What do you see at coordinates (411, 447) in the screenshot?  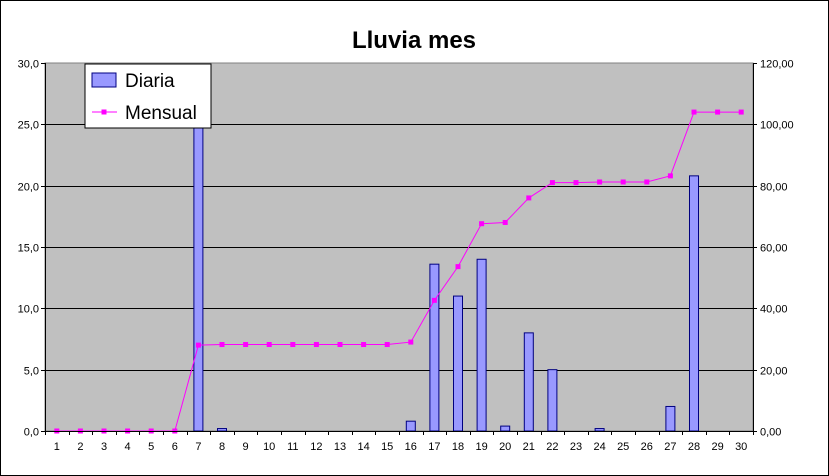 I see `x-tick-label: 16` at bounding box center [411, 447].